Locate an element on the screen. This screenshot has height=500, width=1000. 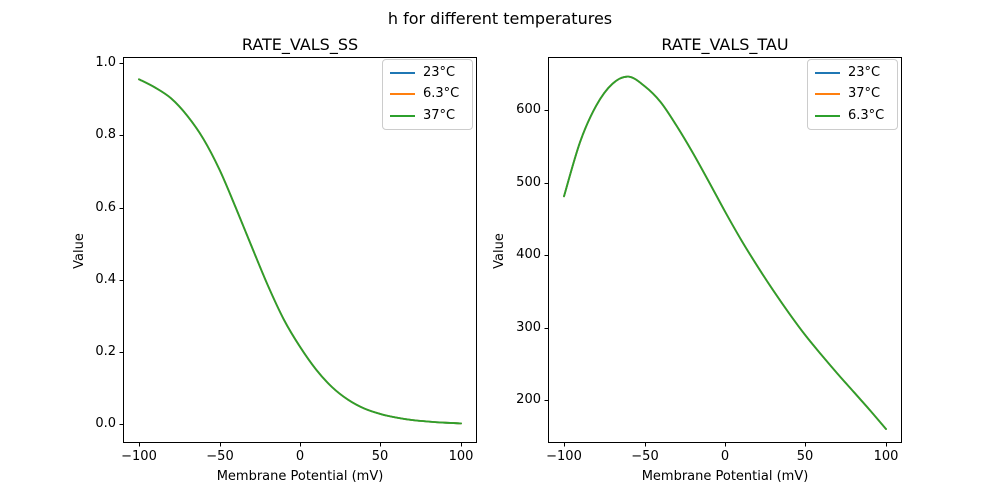
y-tick-label: 0.6 is located at coordinates (105, 207).